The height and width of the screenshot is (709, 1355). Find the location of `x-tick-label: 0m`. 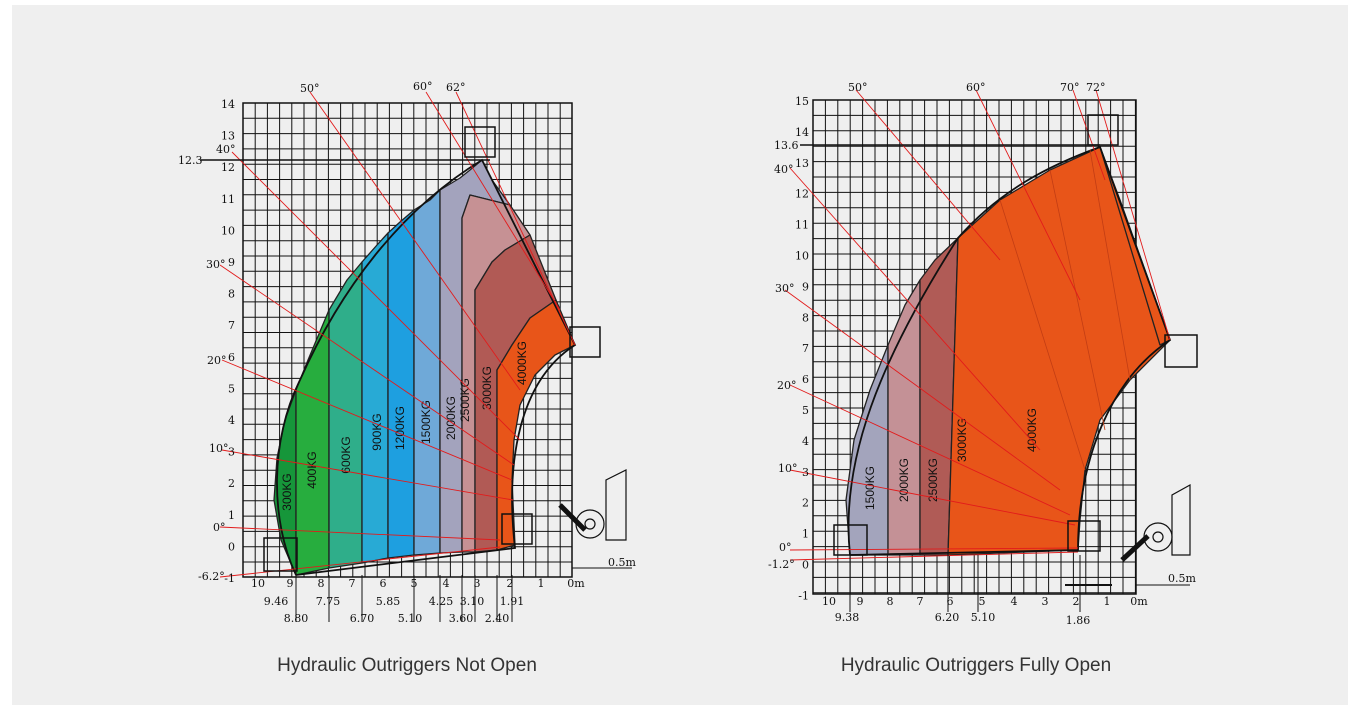

x-tick-label: 0m is located at coordinates (576, 583).